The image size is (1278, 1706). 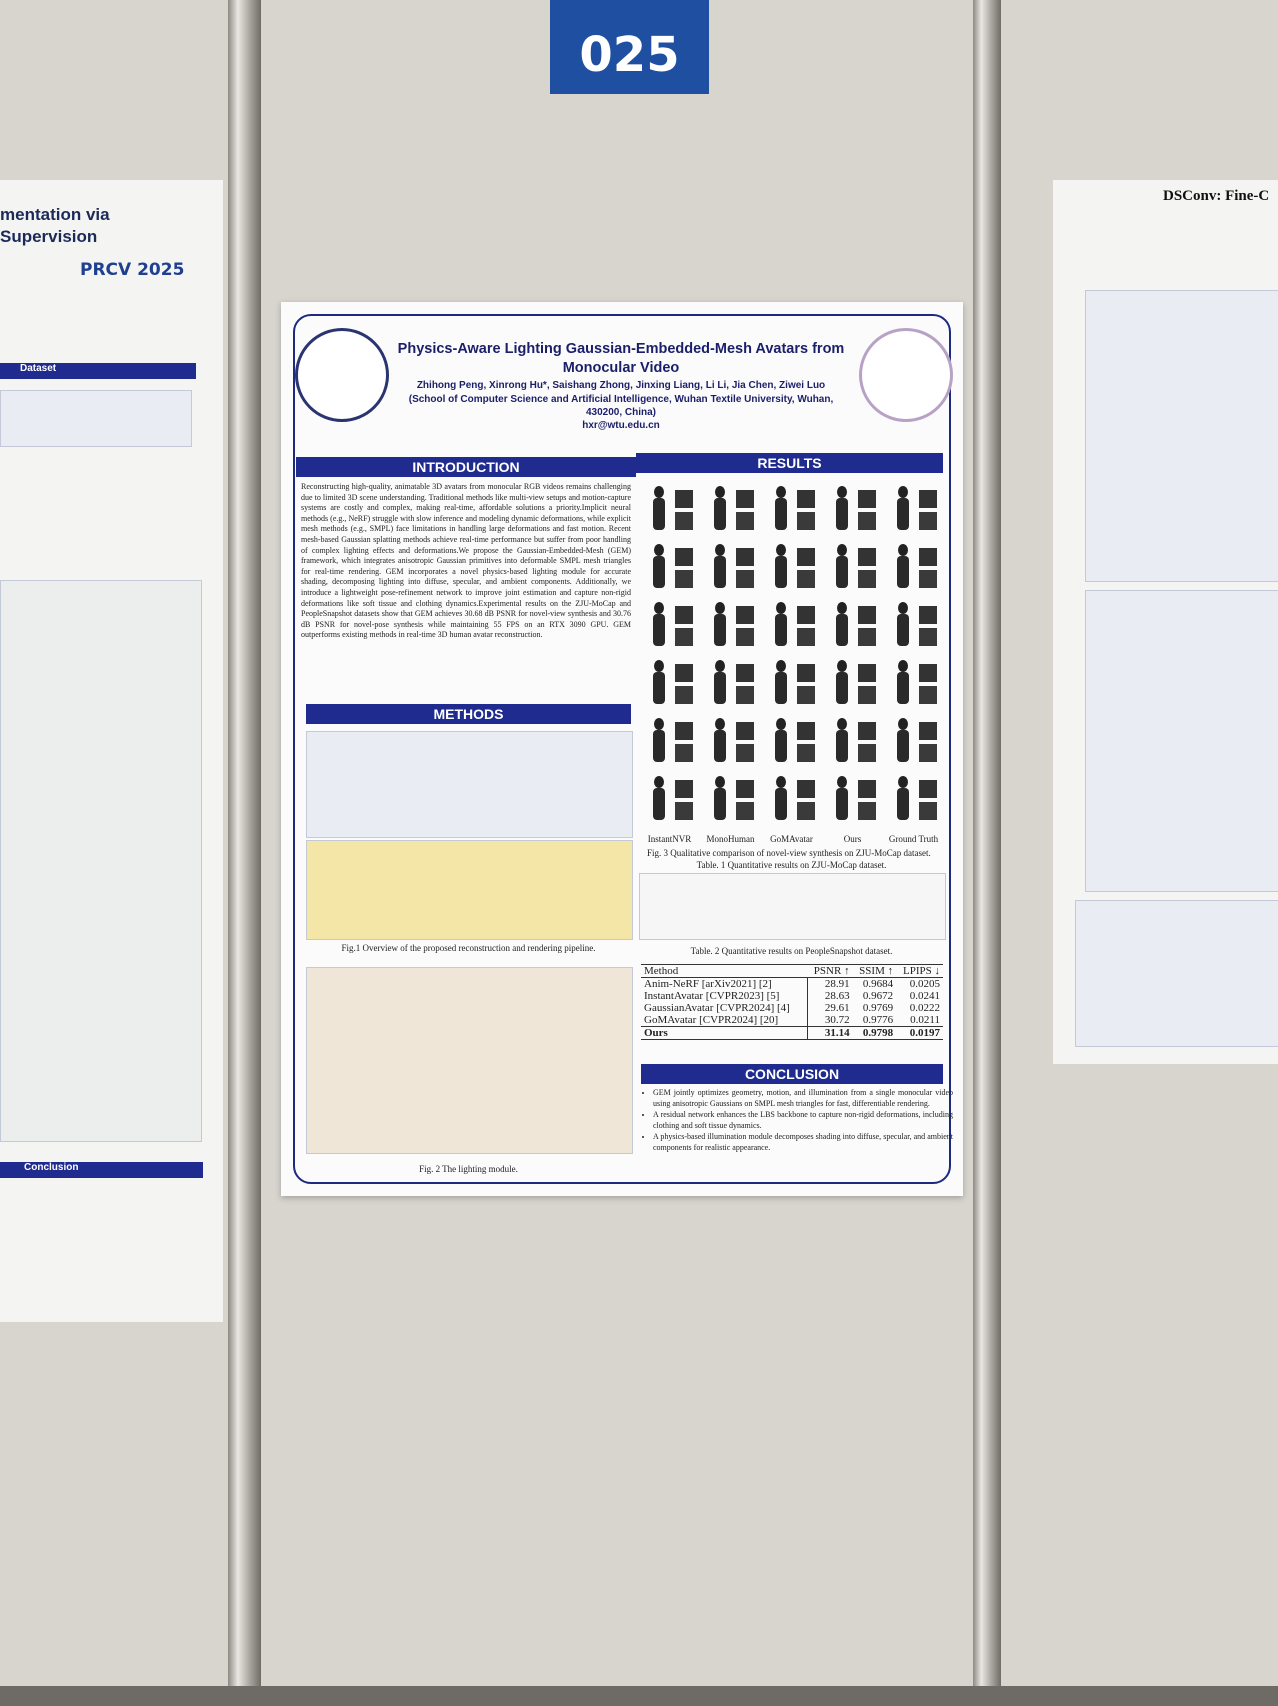 What do you see at coordinates (132, 270) in the screenshot?
I see `left-poster-logo: PRCV 2025` at bounding box center [132, 270].